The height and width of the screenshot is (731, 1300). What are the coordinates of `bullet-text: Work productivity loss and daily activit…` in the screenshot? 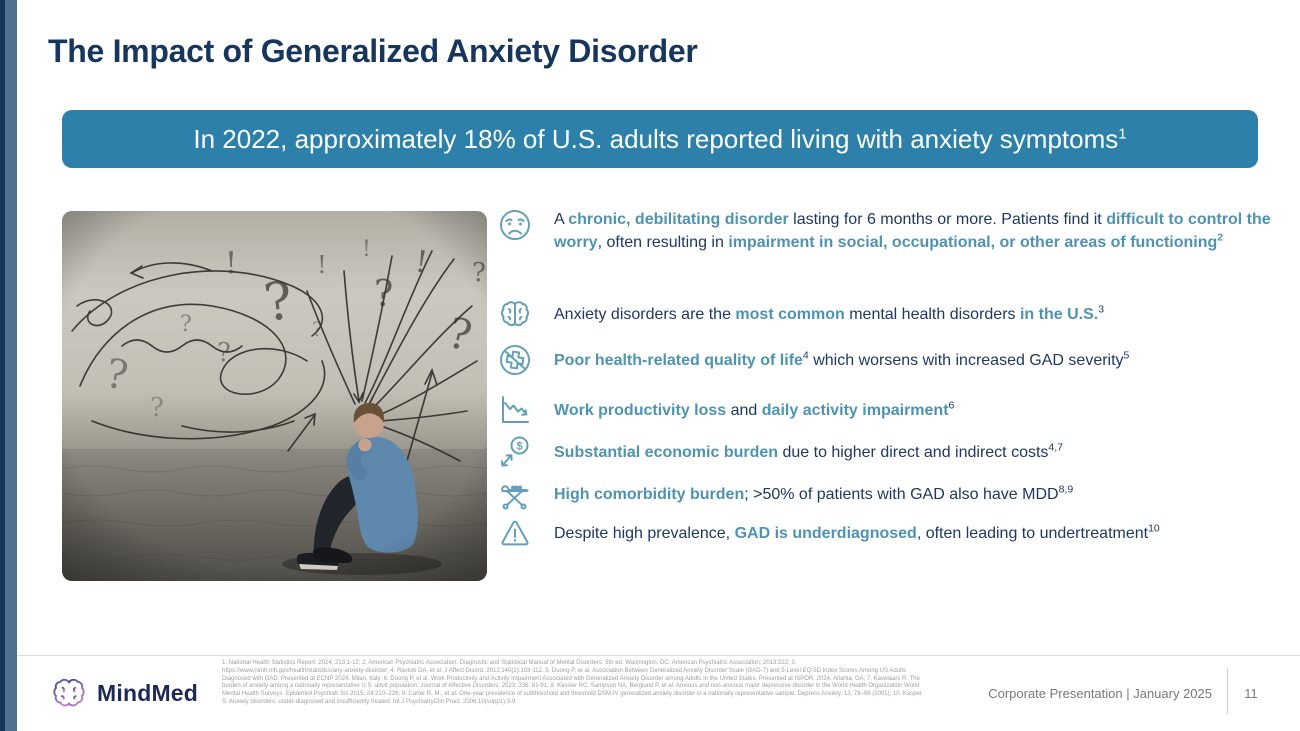 It's located at (754, 409).